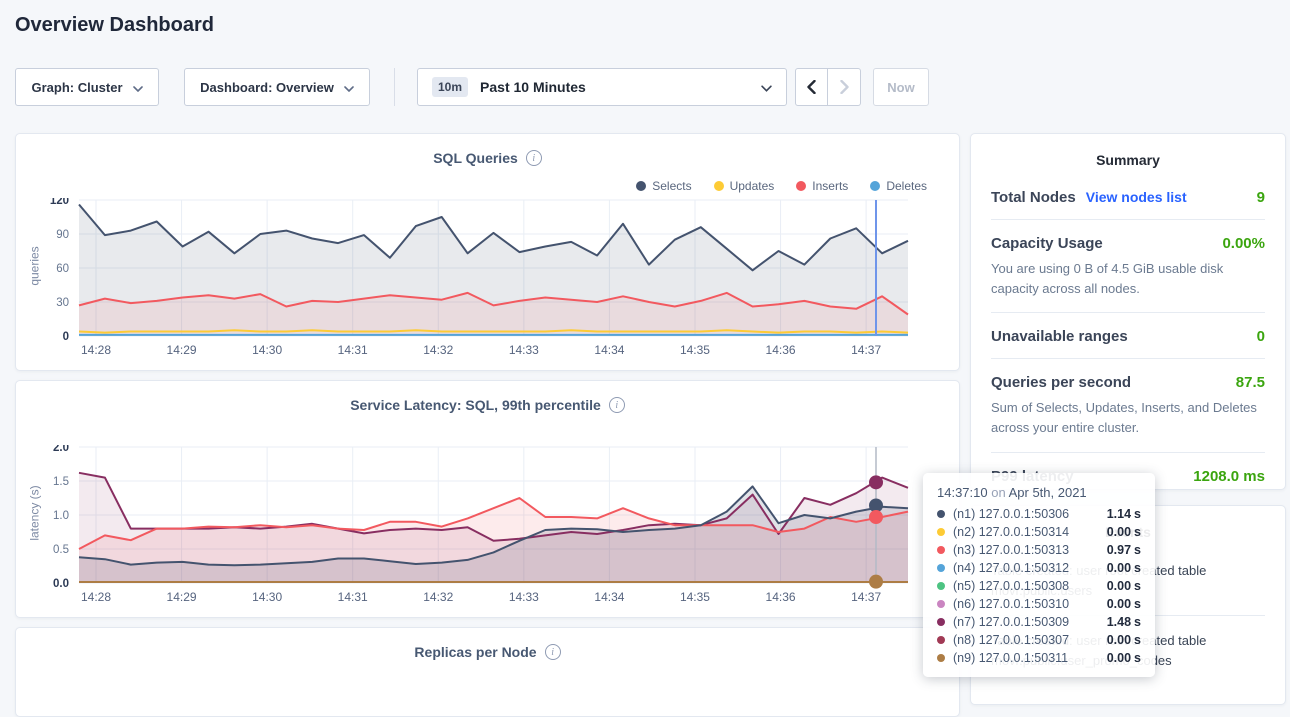 This screenshot has width=1290, height=717. What do you see at coordinates (822, 186) in the screenshot?
I see `legend-item-inserts: Inserts` at bounding box center [822, 186].